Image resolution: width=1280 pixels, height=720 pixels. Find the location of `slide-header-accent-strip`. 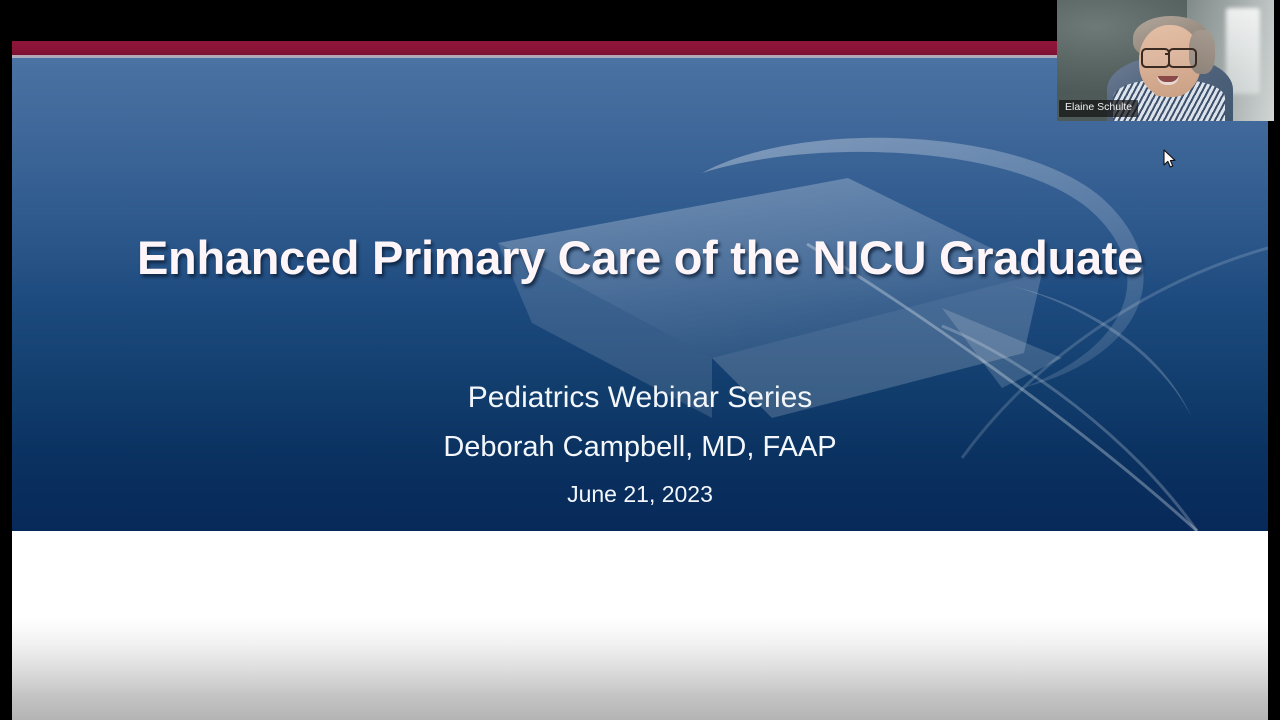

slide-header-accent-strip is located at coordinates (640, 56).